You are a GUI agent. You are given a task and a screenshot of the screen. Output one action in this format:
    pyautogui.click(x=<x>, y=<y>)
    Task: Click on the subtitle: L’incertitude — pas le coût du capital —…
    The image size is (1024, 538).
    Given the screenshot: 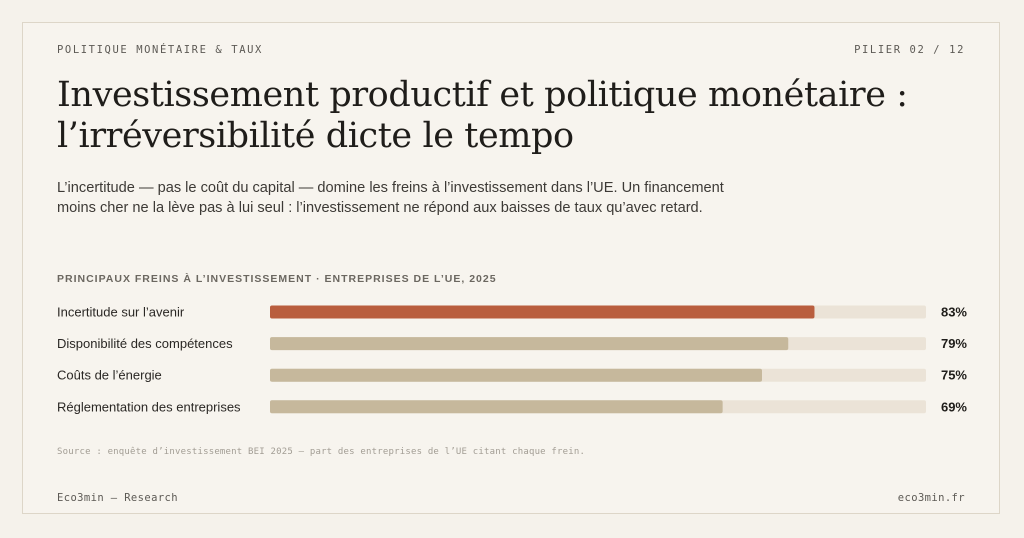 What is the action you would take?
    pyautogui.click(x=390, y=198)
    